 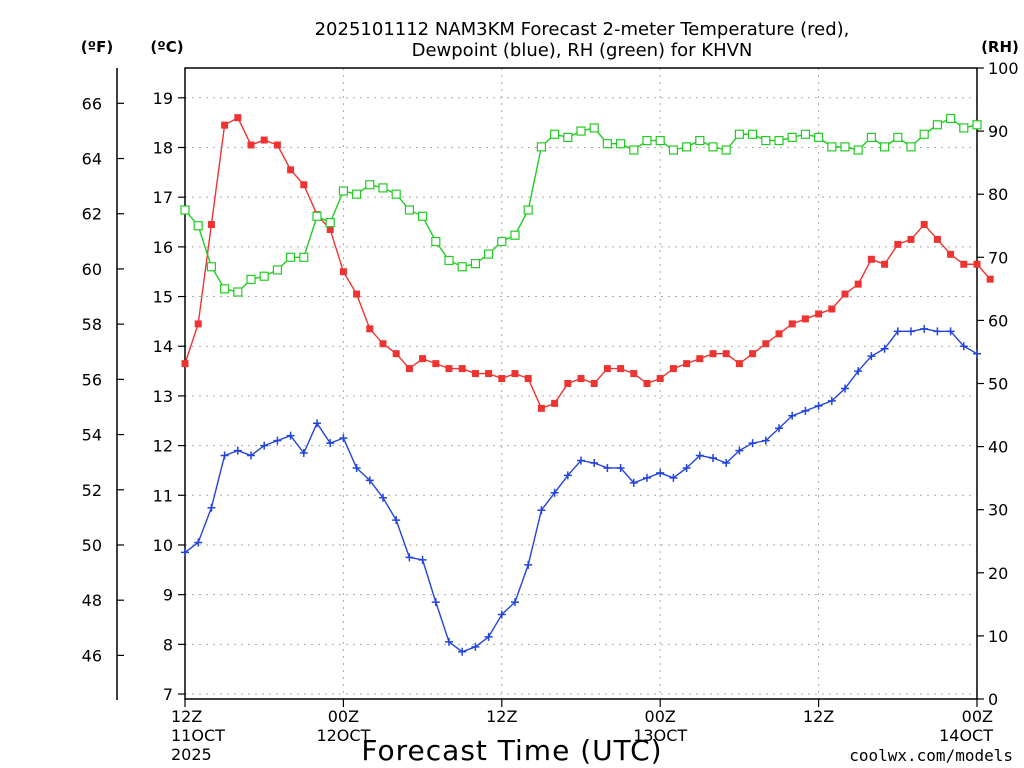 I want to click on rh-tick-label: 70, so click(x=998, y=257).